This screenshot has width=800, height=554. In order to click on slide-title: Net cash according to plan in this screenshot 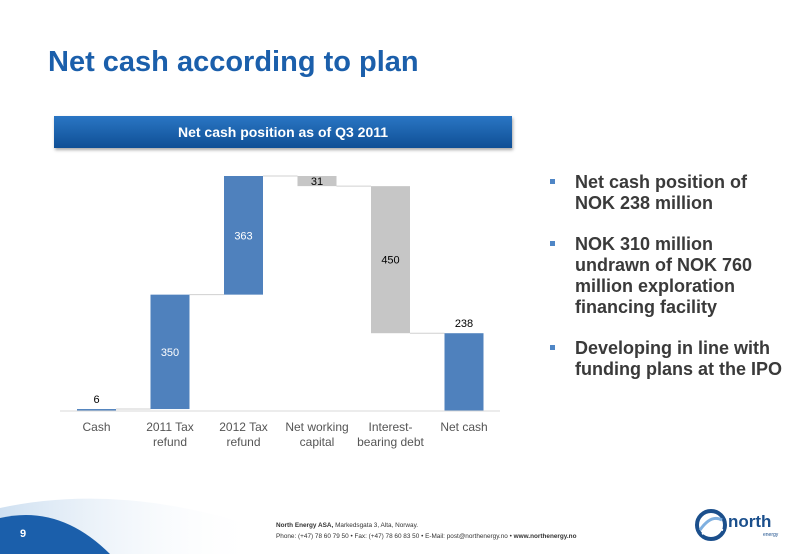, I will do `click(233, 62)`.